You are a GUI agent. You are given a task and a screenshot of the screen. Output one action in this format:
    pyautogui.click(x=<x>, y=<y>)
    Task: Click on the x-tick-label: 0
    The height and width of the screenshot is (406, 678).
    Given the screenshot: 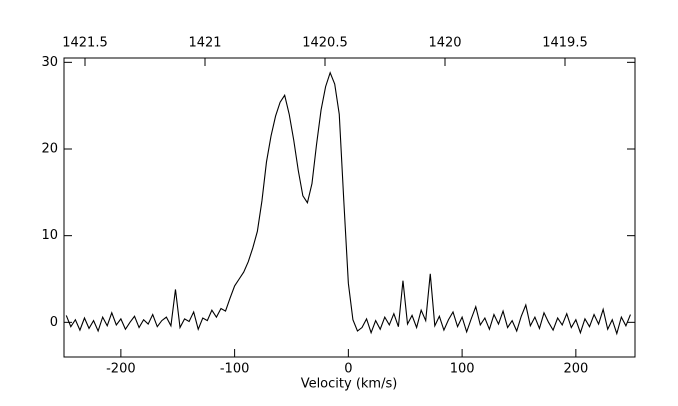 What is the action you would take?
    pyautogui.click(x=348, y=369)
    